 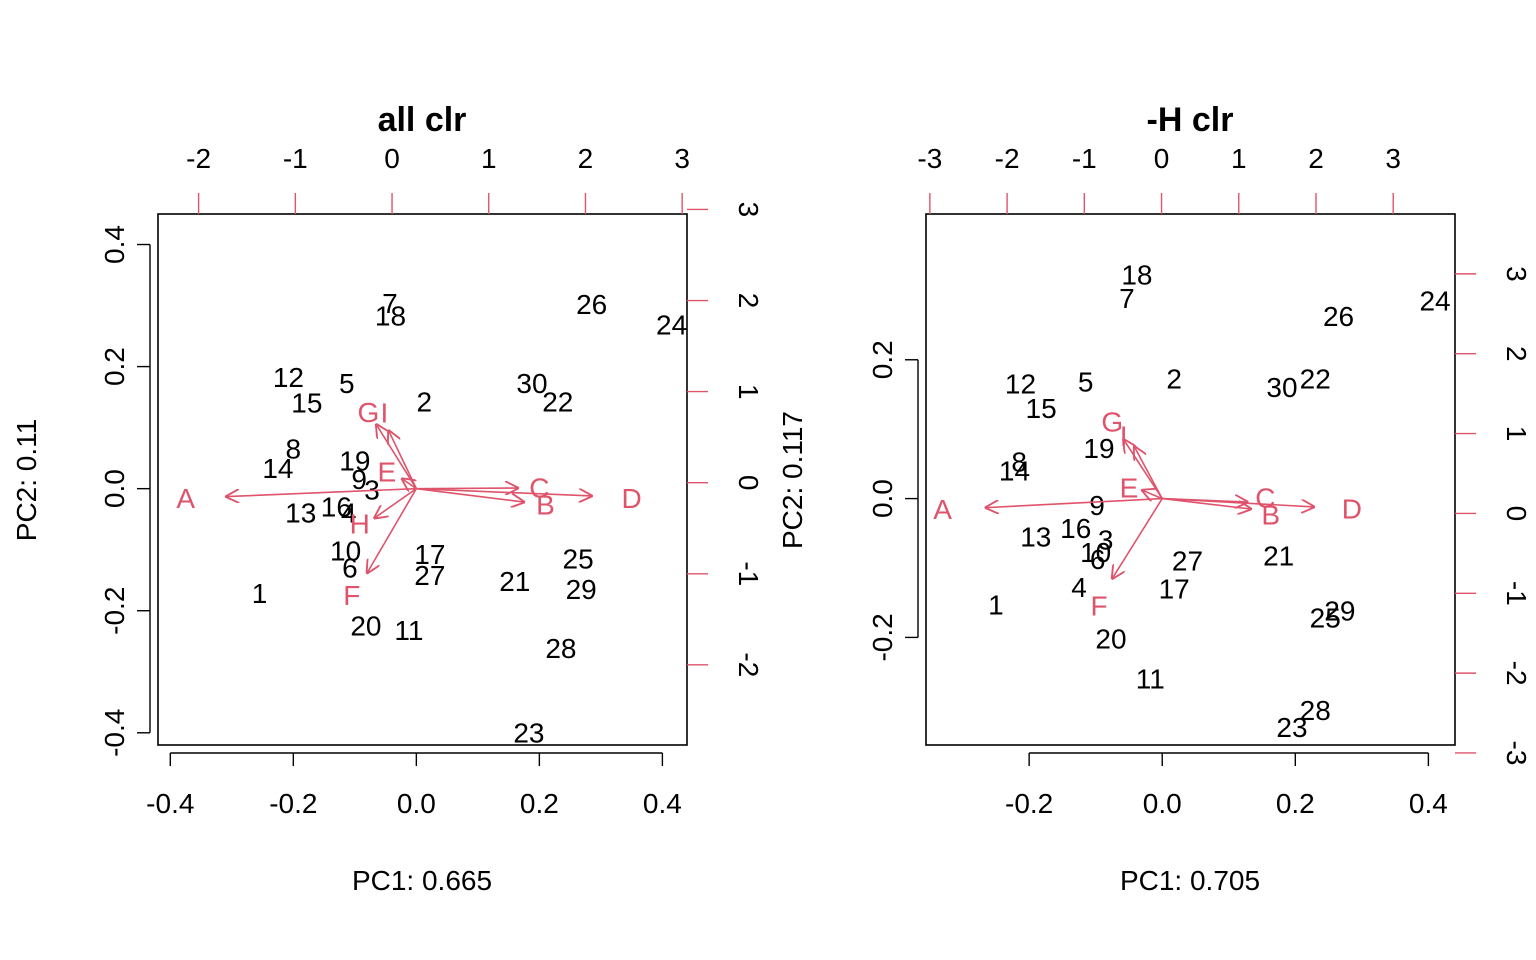 I want to click on observation-label: 3, so click(x=1106, y=540).